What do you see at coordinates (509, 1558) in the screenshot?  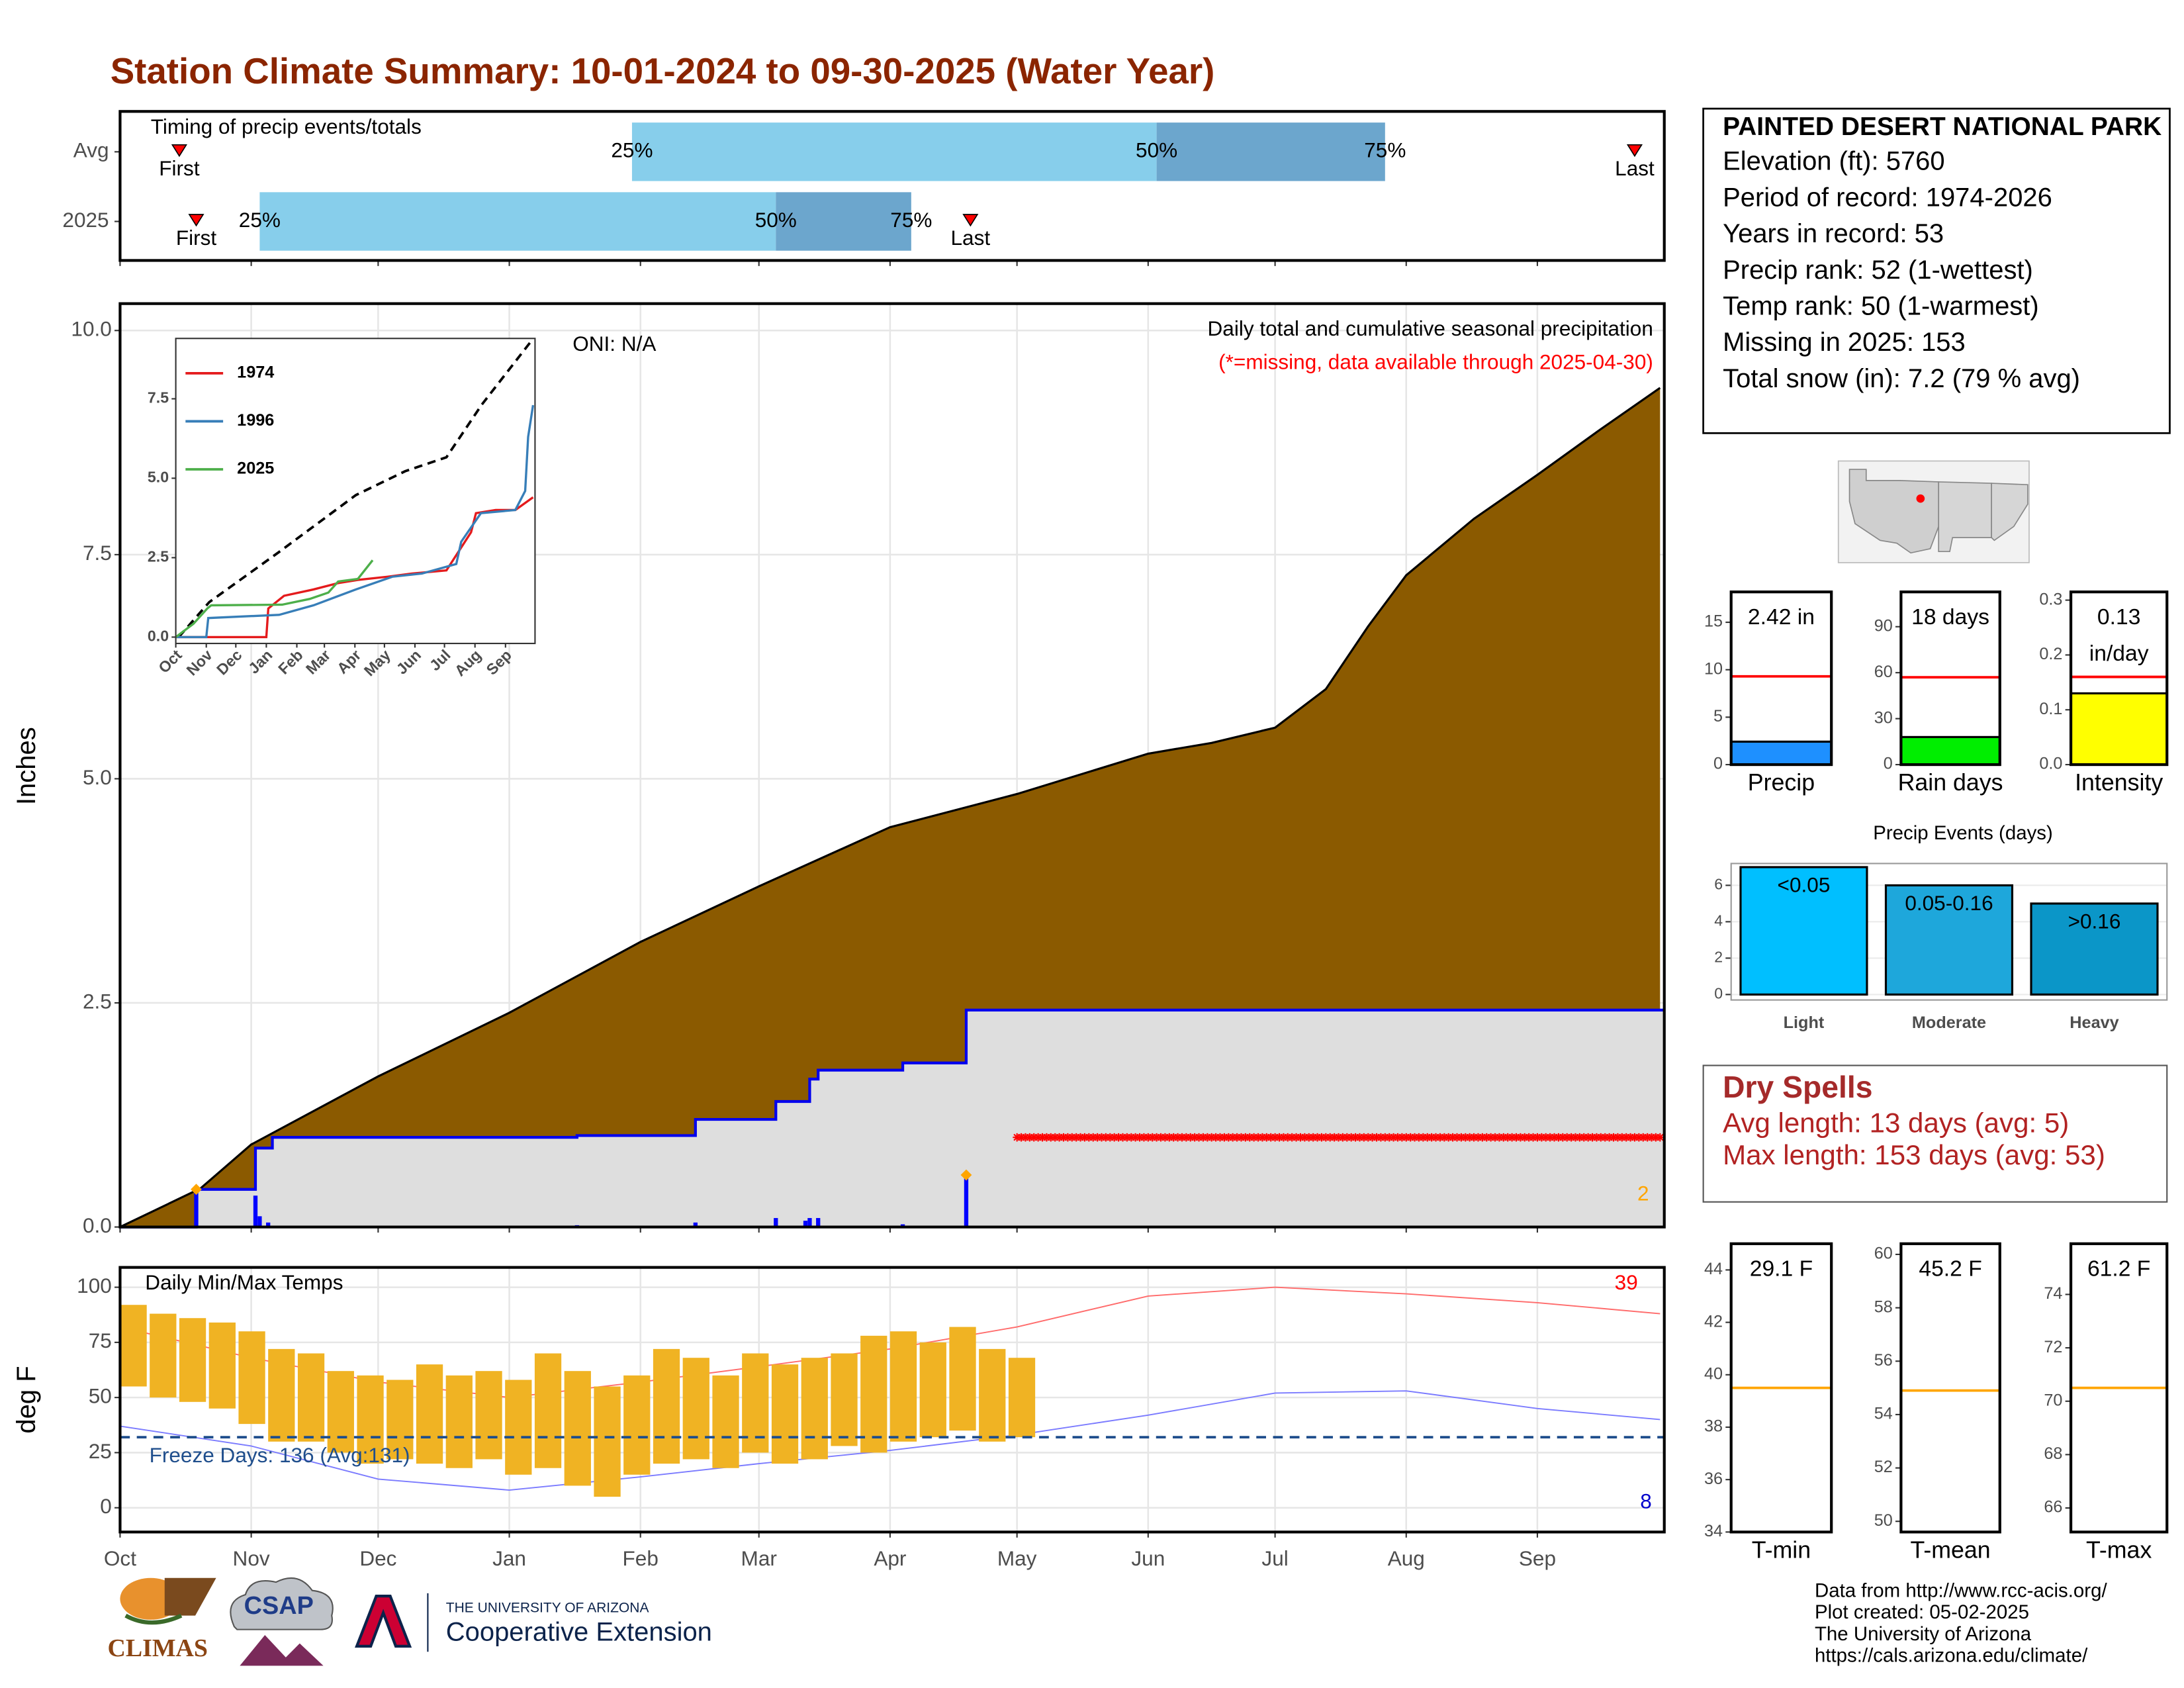 I see `x-tick-label: Jan` at bounding box center [509, 1558].